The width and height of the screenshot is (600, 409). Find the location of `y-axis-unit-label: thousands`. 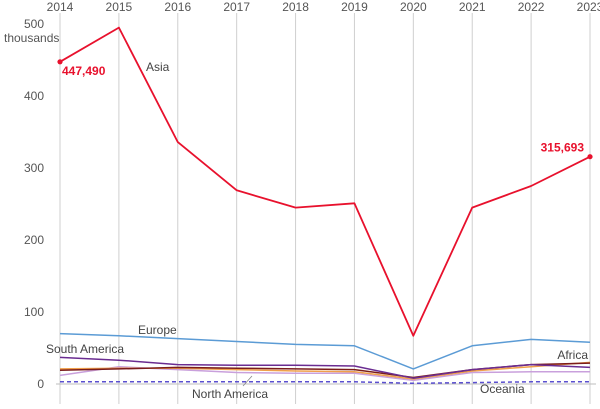

y-axis-unit-label: thousands is located at coordinates (31, 38).